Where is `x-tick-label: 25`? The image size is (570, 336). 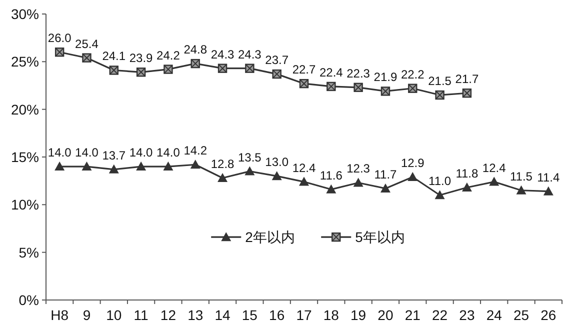 x-tick-label: 25 is located at coordinates (521, 315).